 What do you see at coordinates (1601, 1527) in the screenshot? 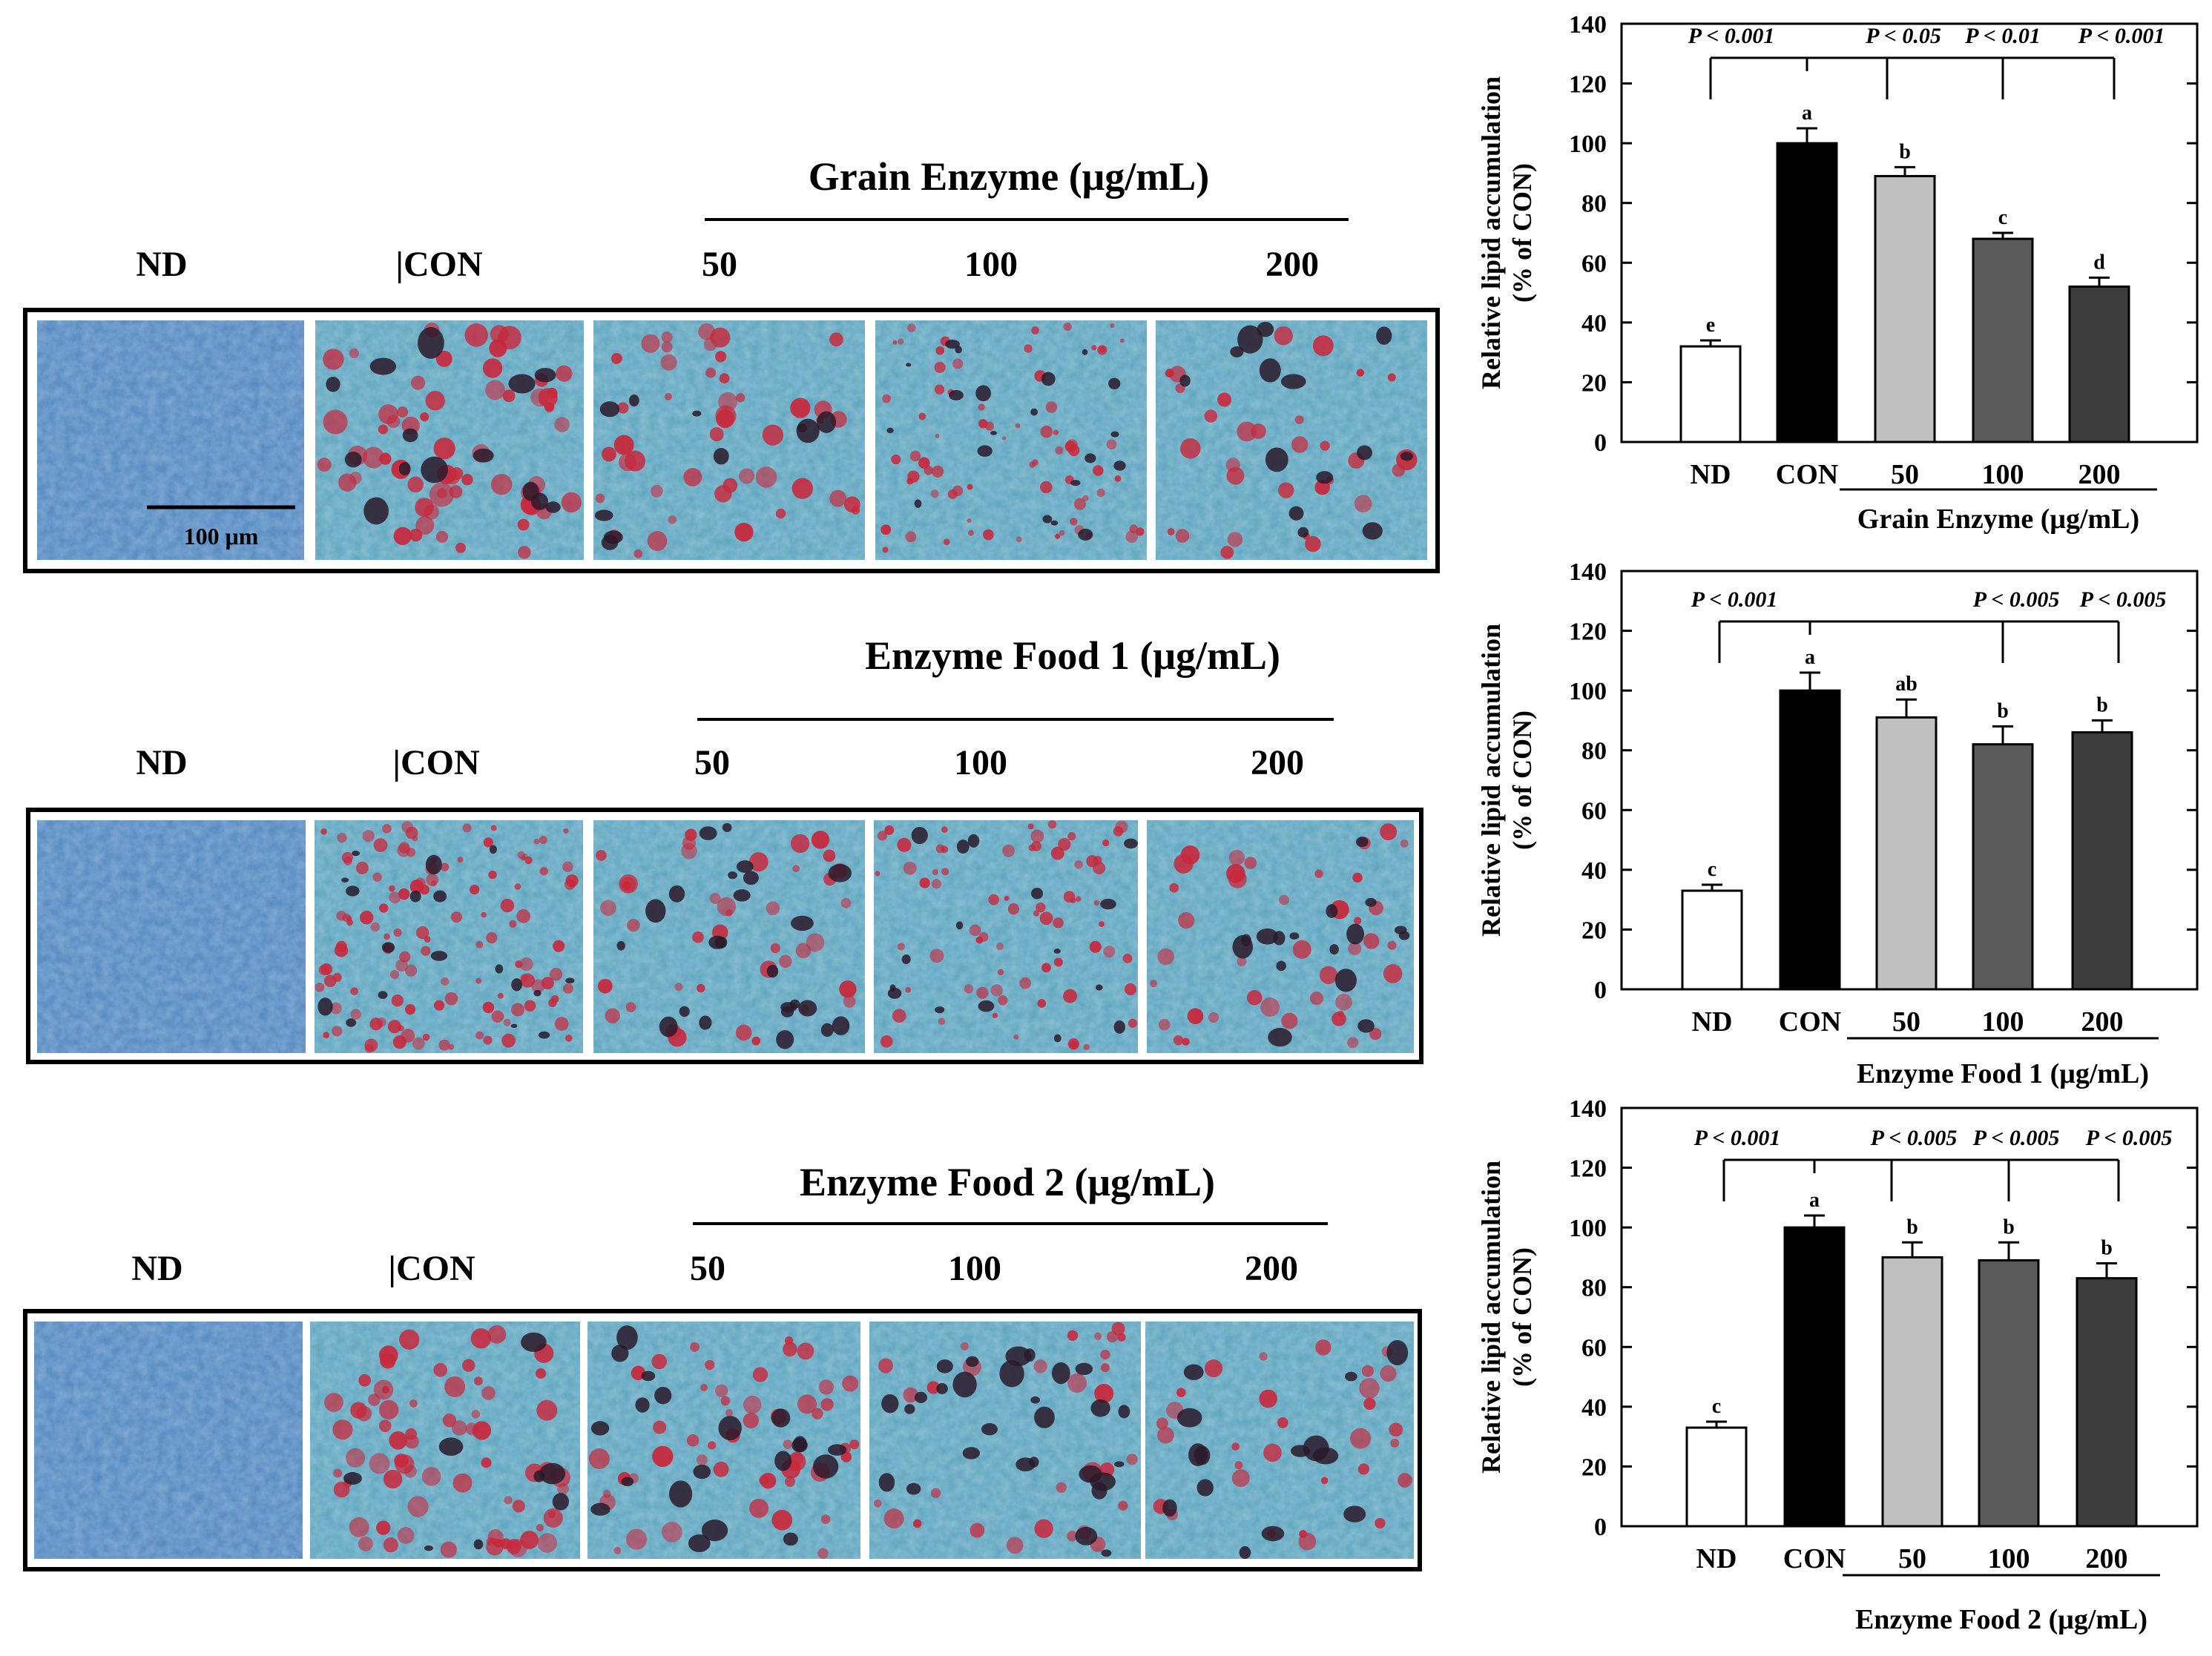
I see `y-tick-label: 0` at bounding box center [1601, 1527].